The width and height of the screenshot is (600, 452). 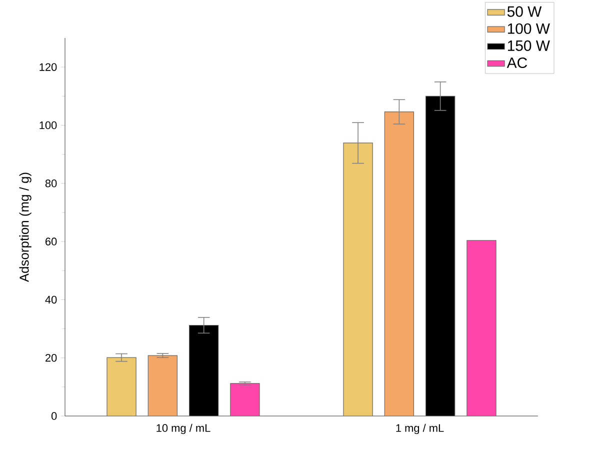 What do you see at coordinates (524, 11) in the screenshot?
I see `legend-label: 50 W` at bounding box center [524, 11].